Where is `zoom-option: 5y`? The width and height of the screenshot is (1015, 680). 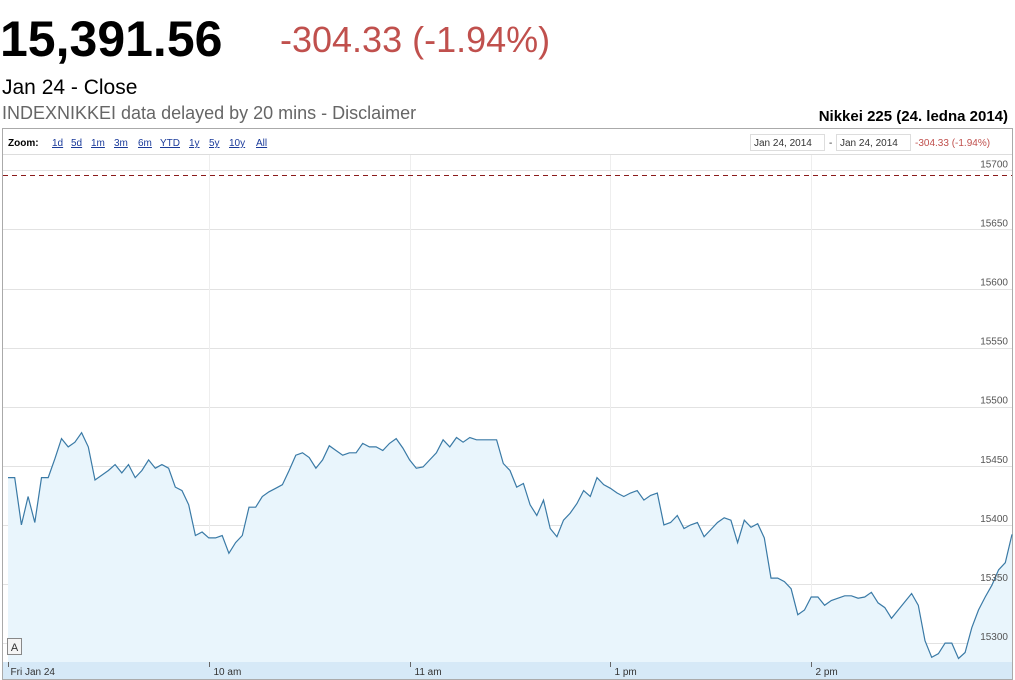 zoom-option: 5y is located at coordinates (214, 143).